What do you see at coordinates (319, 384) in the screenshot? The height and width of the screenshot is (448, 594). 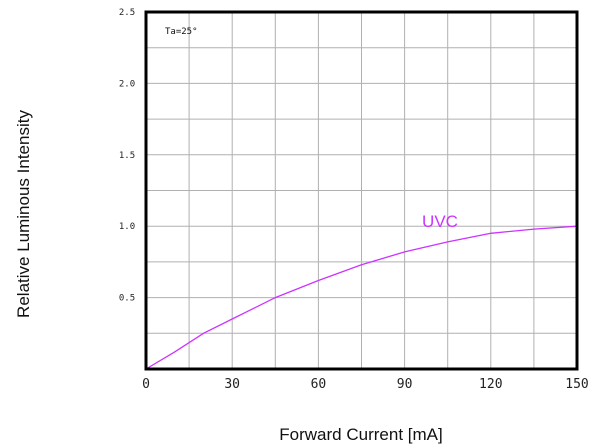 I see `x-tick-label: 60` at bounding box center [319, 384].